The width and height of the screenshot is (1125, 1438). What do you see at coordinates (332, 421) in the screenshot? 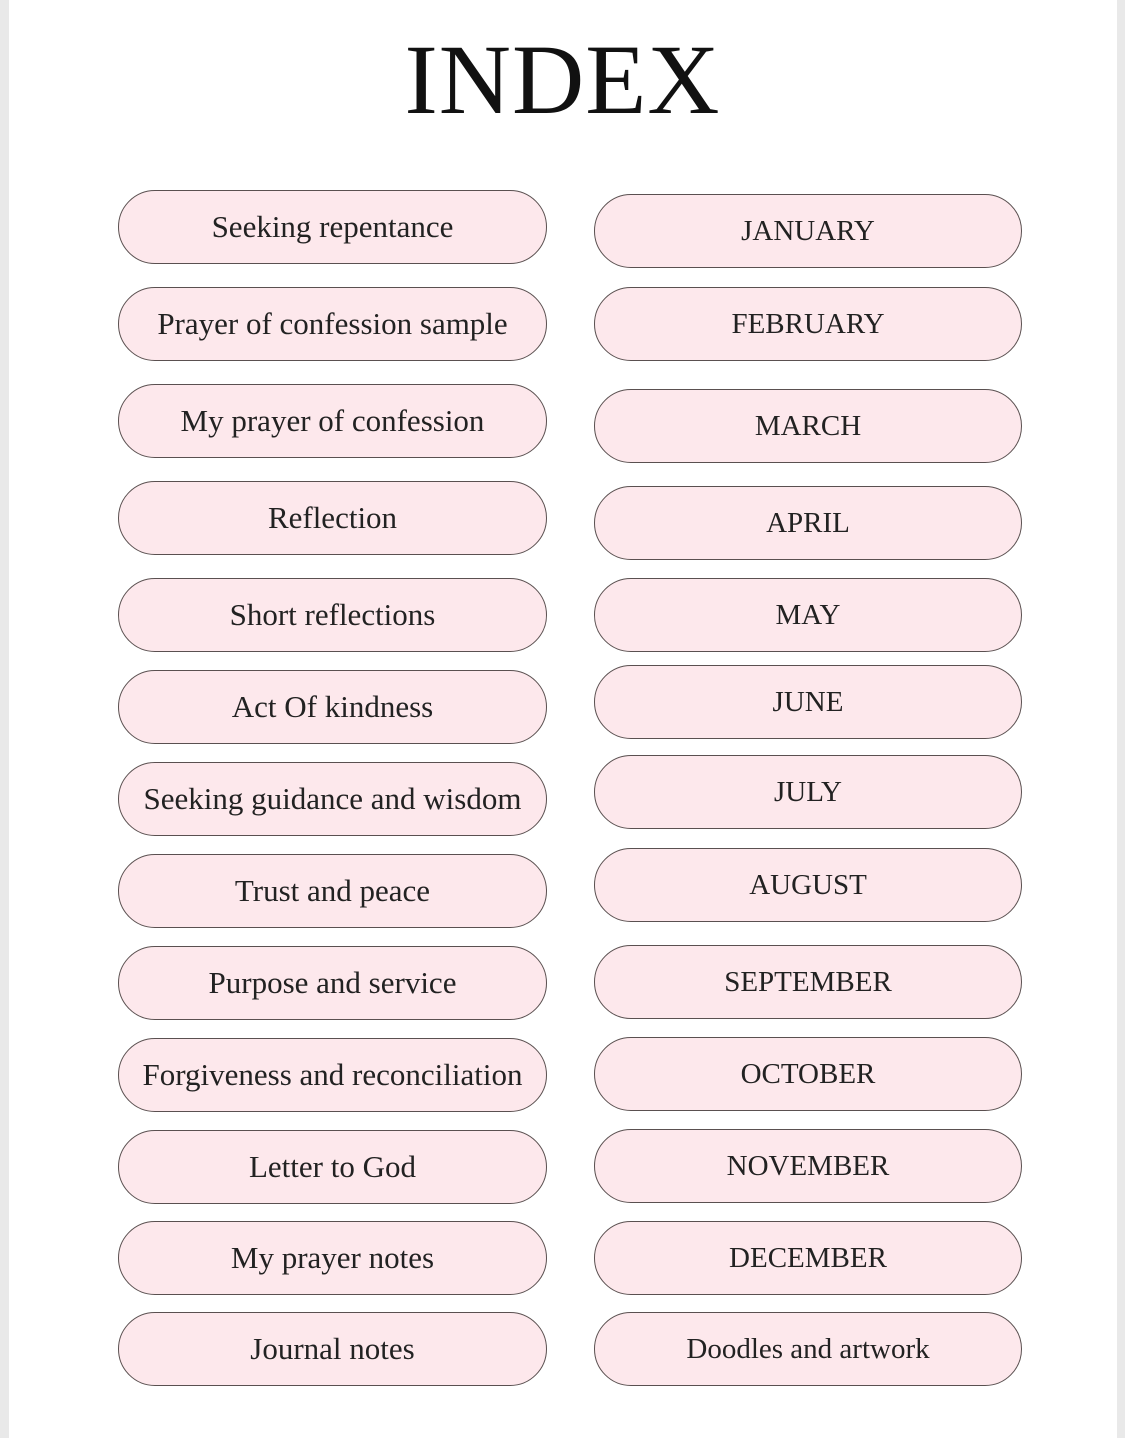
I see `index-link-my-prayer-of-confession: My prayer of confession` at bounding box center [332, 421].